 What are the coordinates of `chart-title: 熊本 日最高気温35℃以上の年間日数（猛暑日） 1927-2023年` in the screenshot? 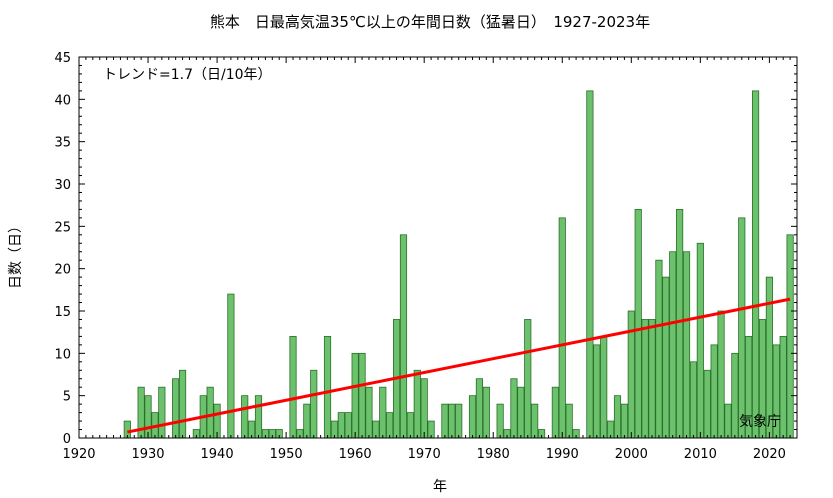 It's located at (430, 22).